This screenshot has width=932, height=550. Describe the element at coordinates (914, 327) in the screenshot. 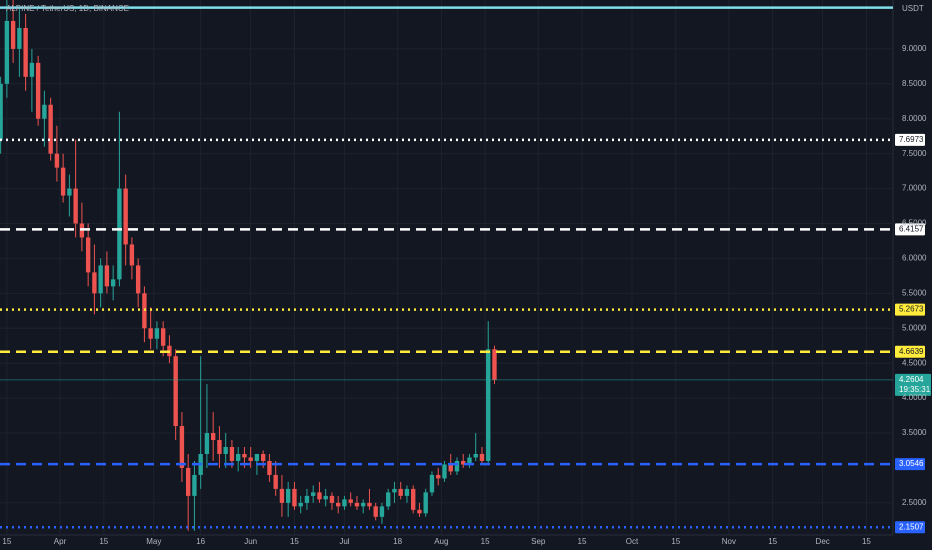

I see `y-tick-label: 5.0000` at that location.